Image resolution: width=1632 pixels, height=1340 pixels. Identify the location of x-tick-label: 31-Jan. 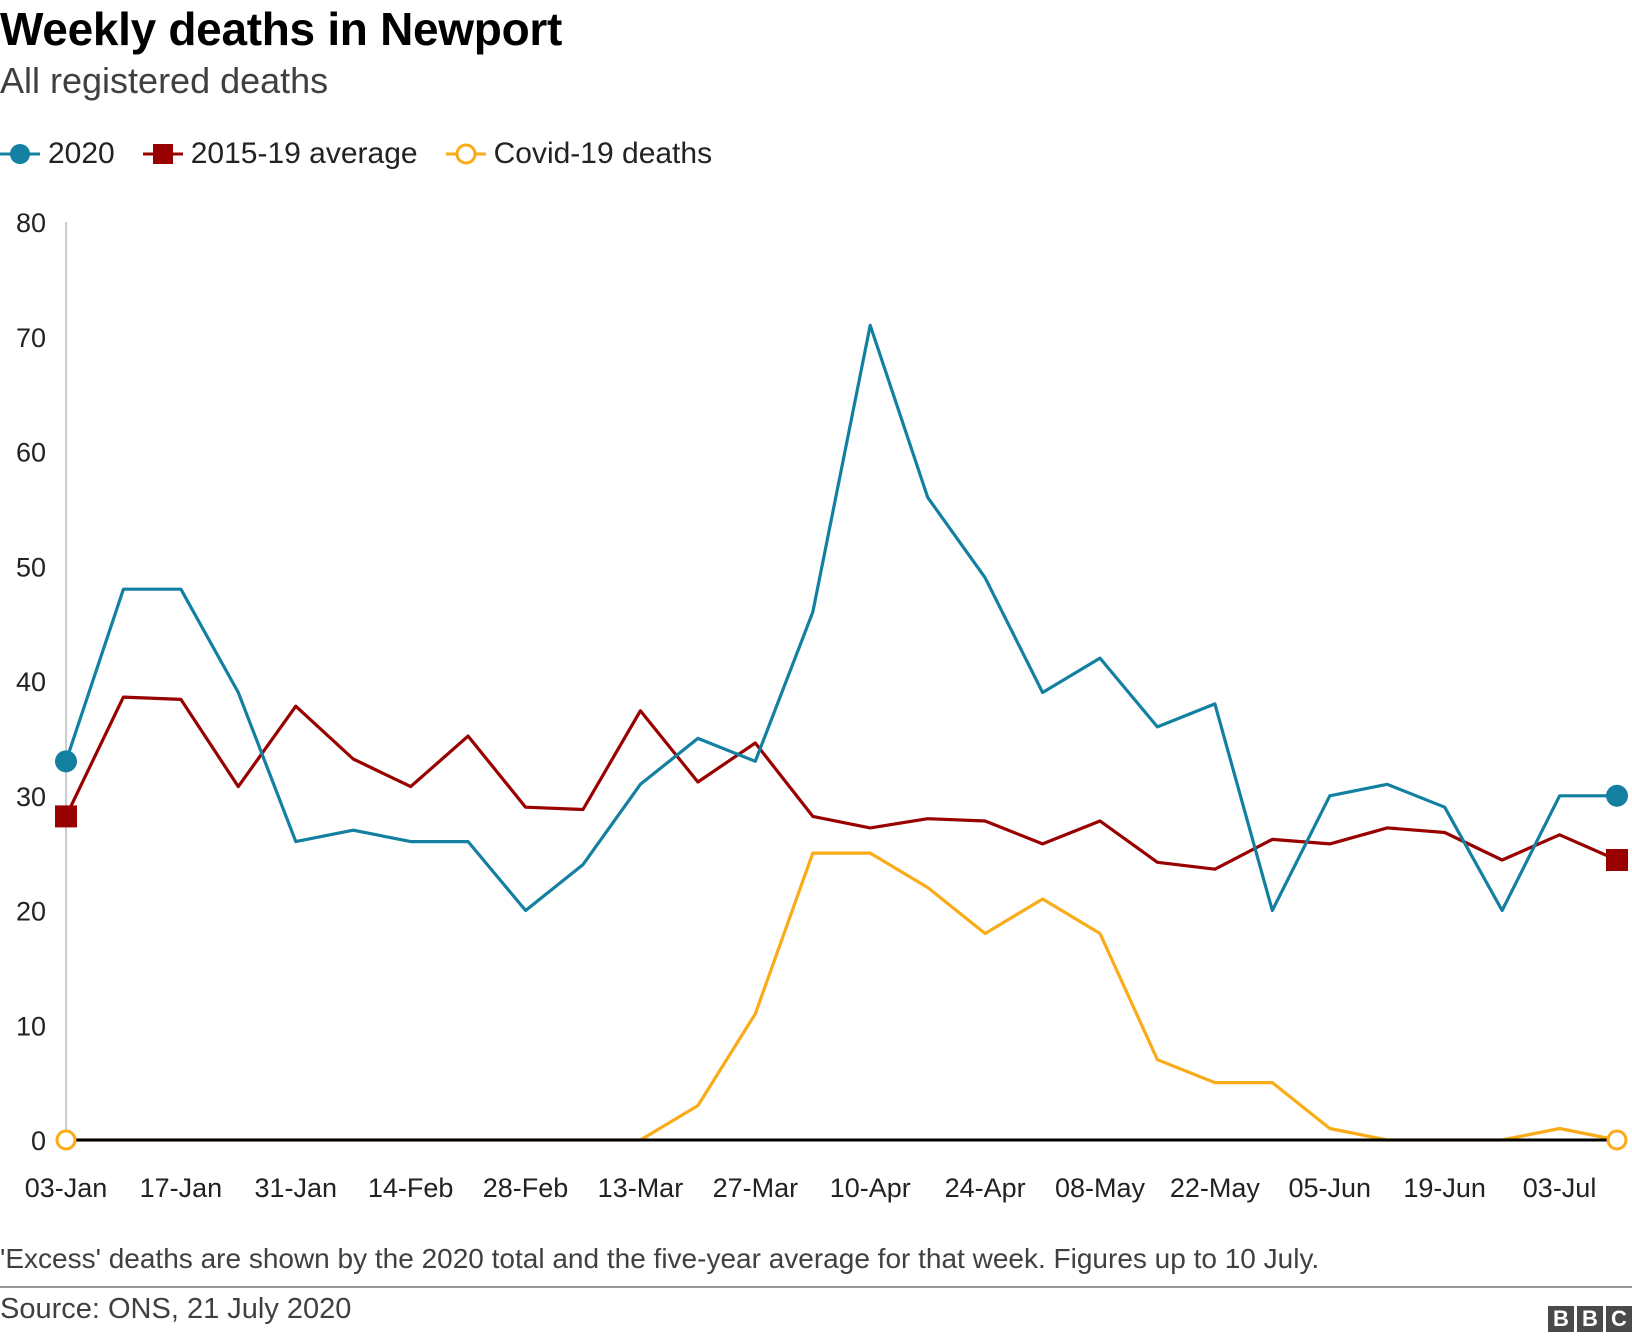
(295, 1188).